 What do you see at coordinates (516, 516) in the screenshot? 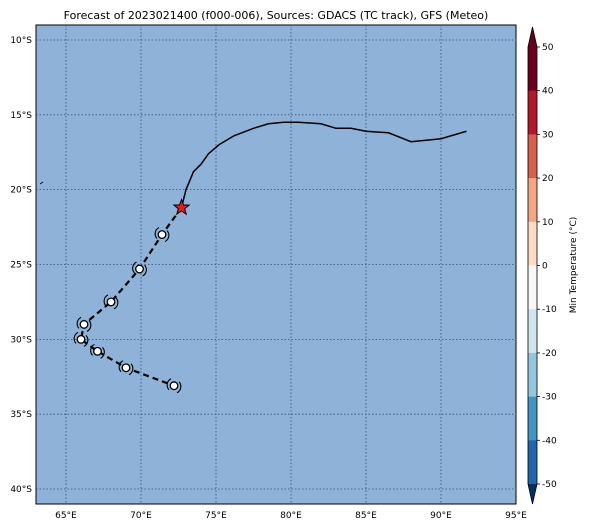
I see `x-tick-label: 95°E` at bounding box center [516, 516].